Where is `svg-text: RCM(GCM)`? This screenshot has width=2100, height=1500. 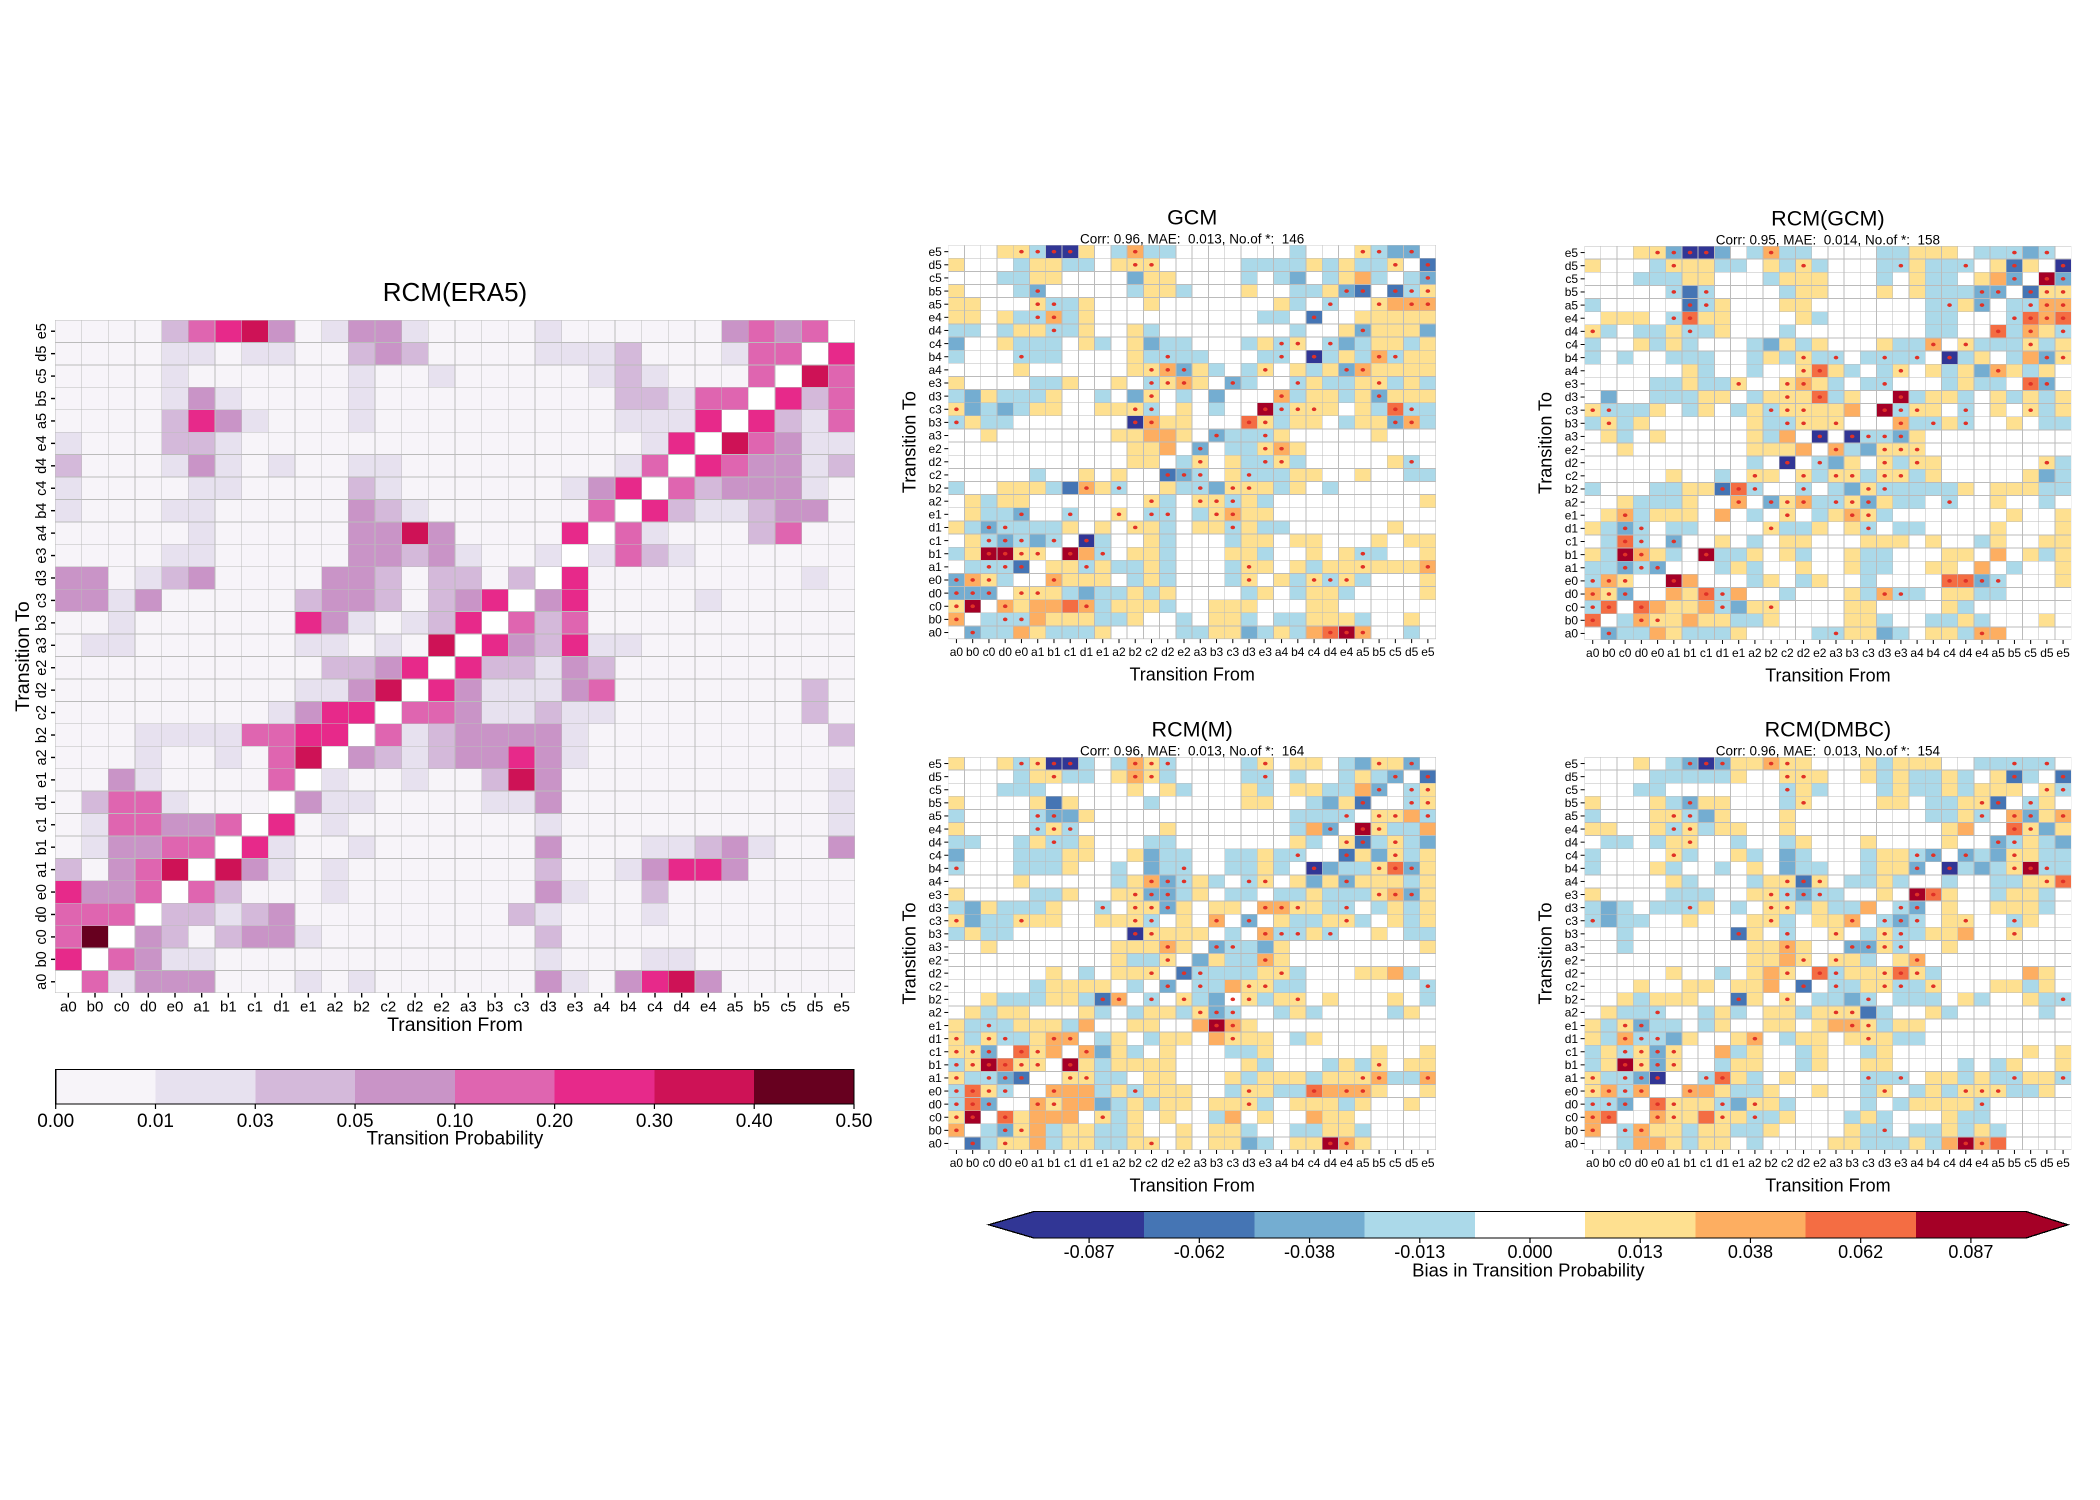
svg-text: RCM(GCM) is located at coordinates (1827, 219).